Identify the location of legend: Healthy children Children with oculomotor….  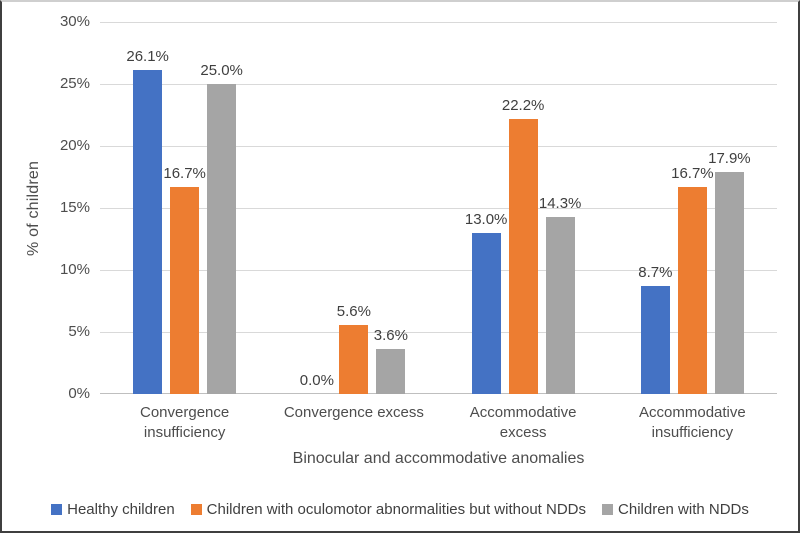
(400, 509).